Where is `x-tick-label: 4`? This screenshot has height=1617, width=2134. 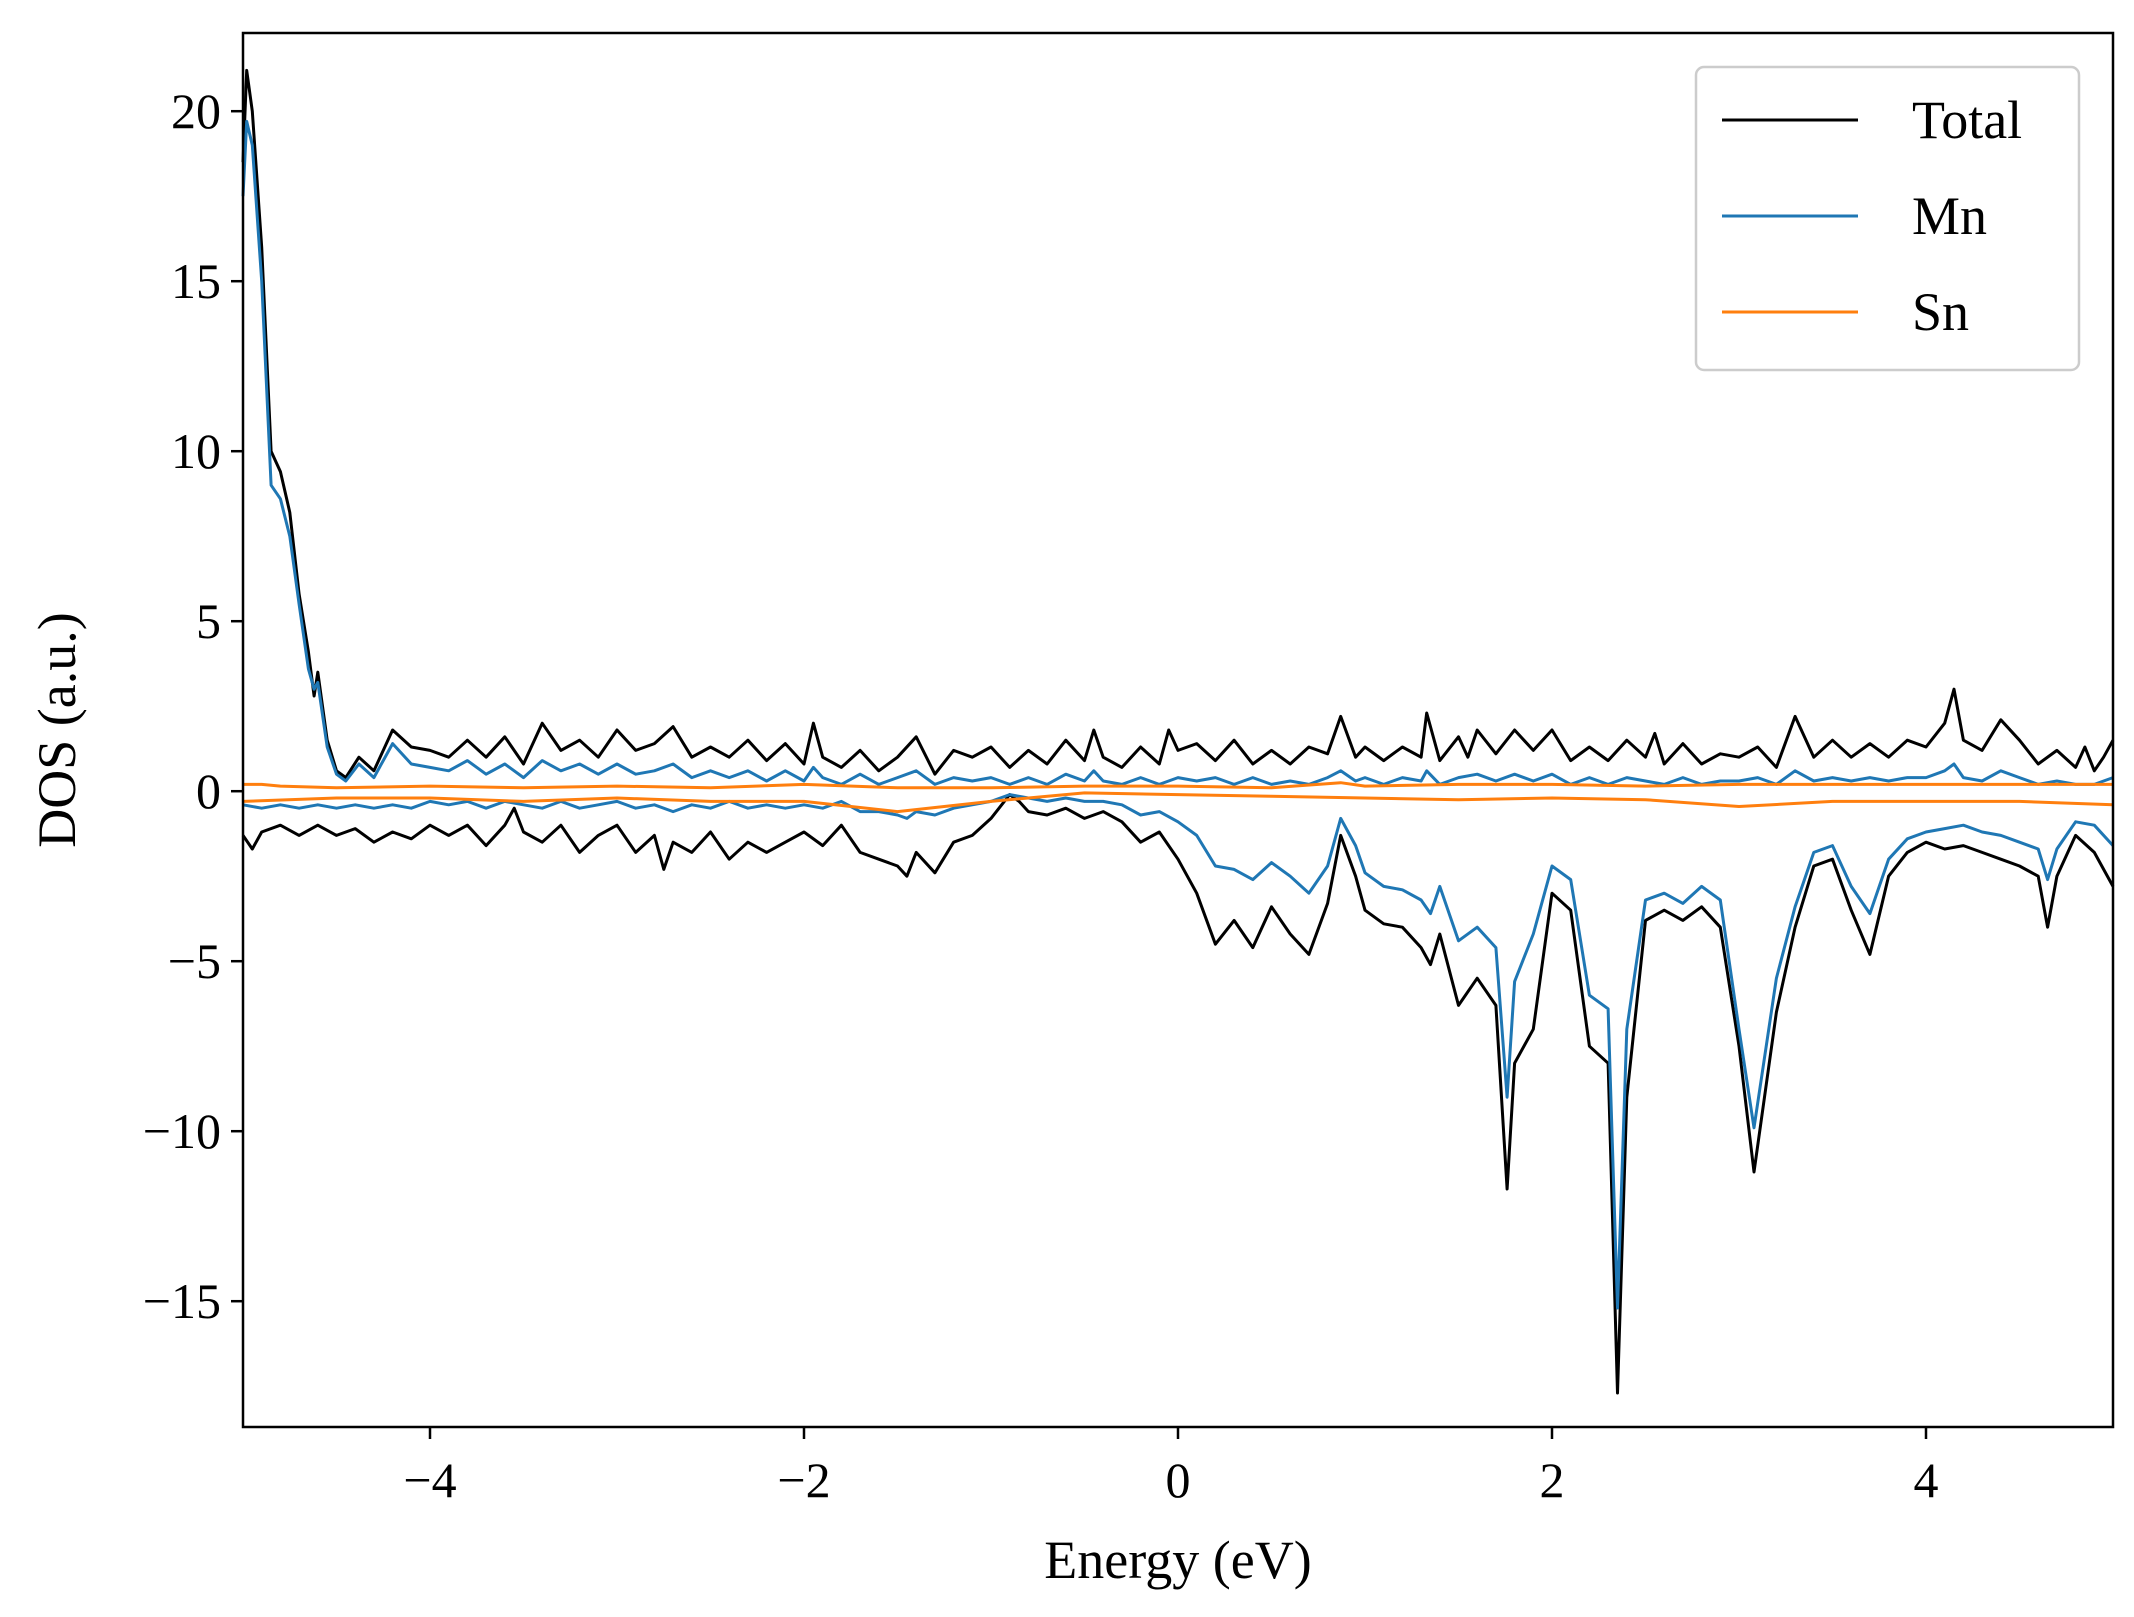
x-tick-label: 4 is located at coordinates (1926, 1480).